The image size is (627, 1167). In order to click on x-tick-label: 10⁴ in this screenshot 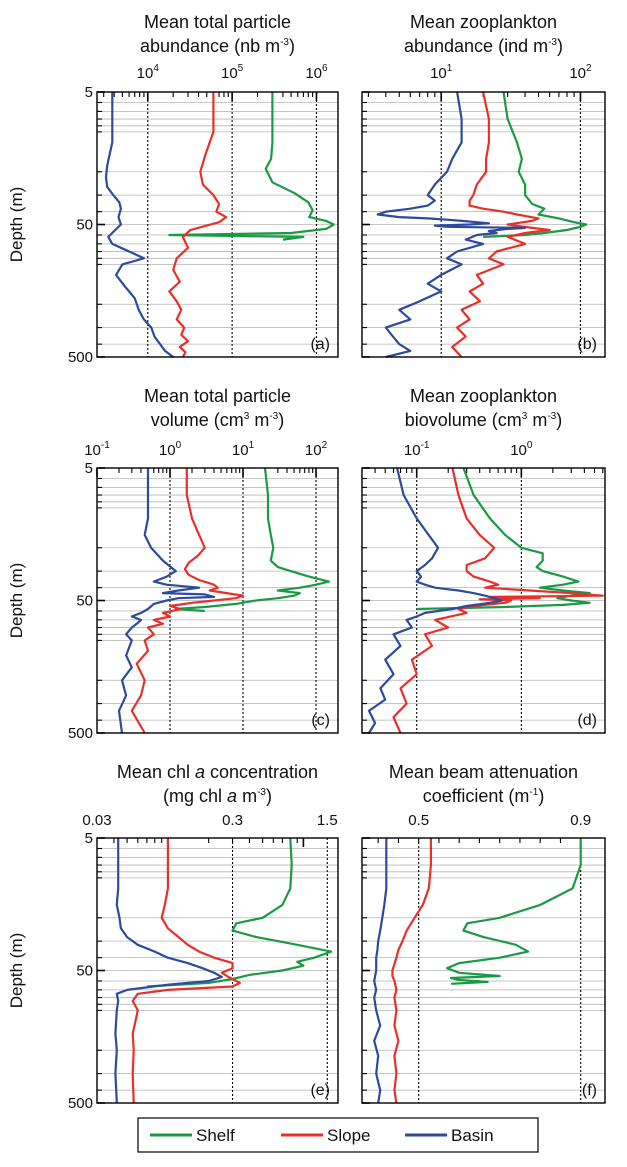, I will do `click(148, 72)`.